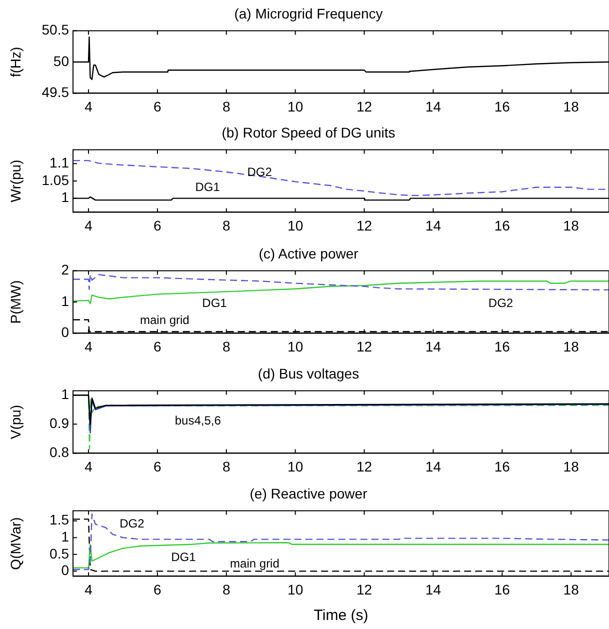 The height and width of the screenshot is (629, 609). What do you see at coordinates (60, 423) in the screenshot?
I see `y-tick-label: 0.9` at bounding box center [60, 423].